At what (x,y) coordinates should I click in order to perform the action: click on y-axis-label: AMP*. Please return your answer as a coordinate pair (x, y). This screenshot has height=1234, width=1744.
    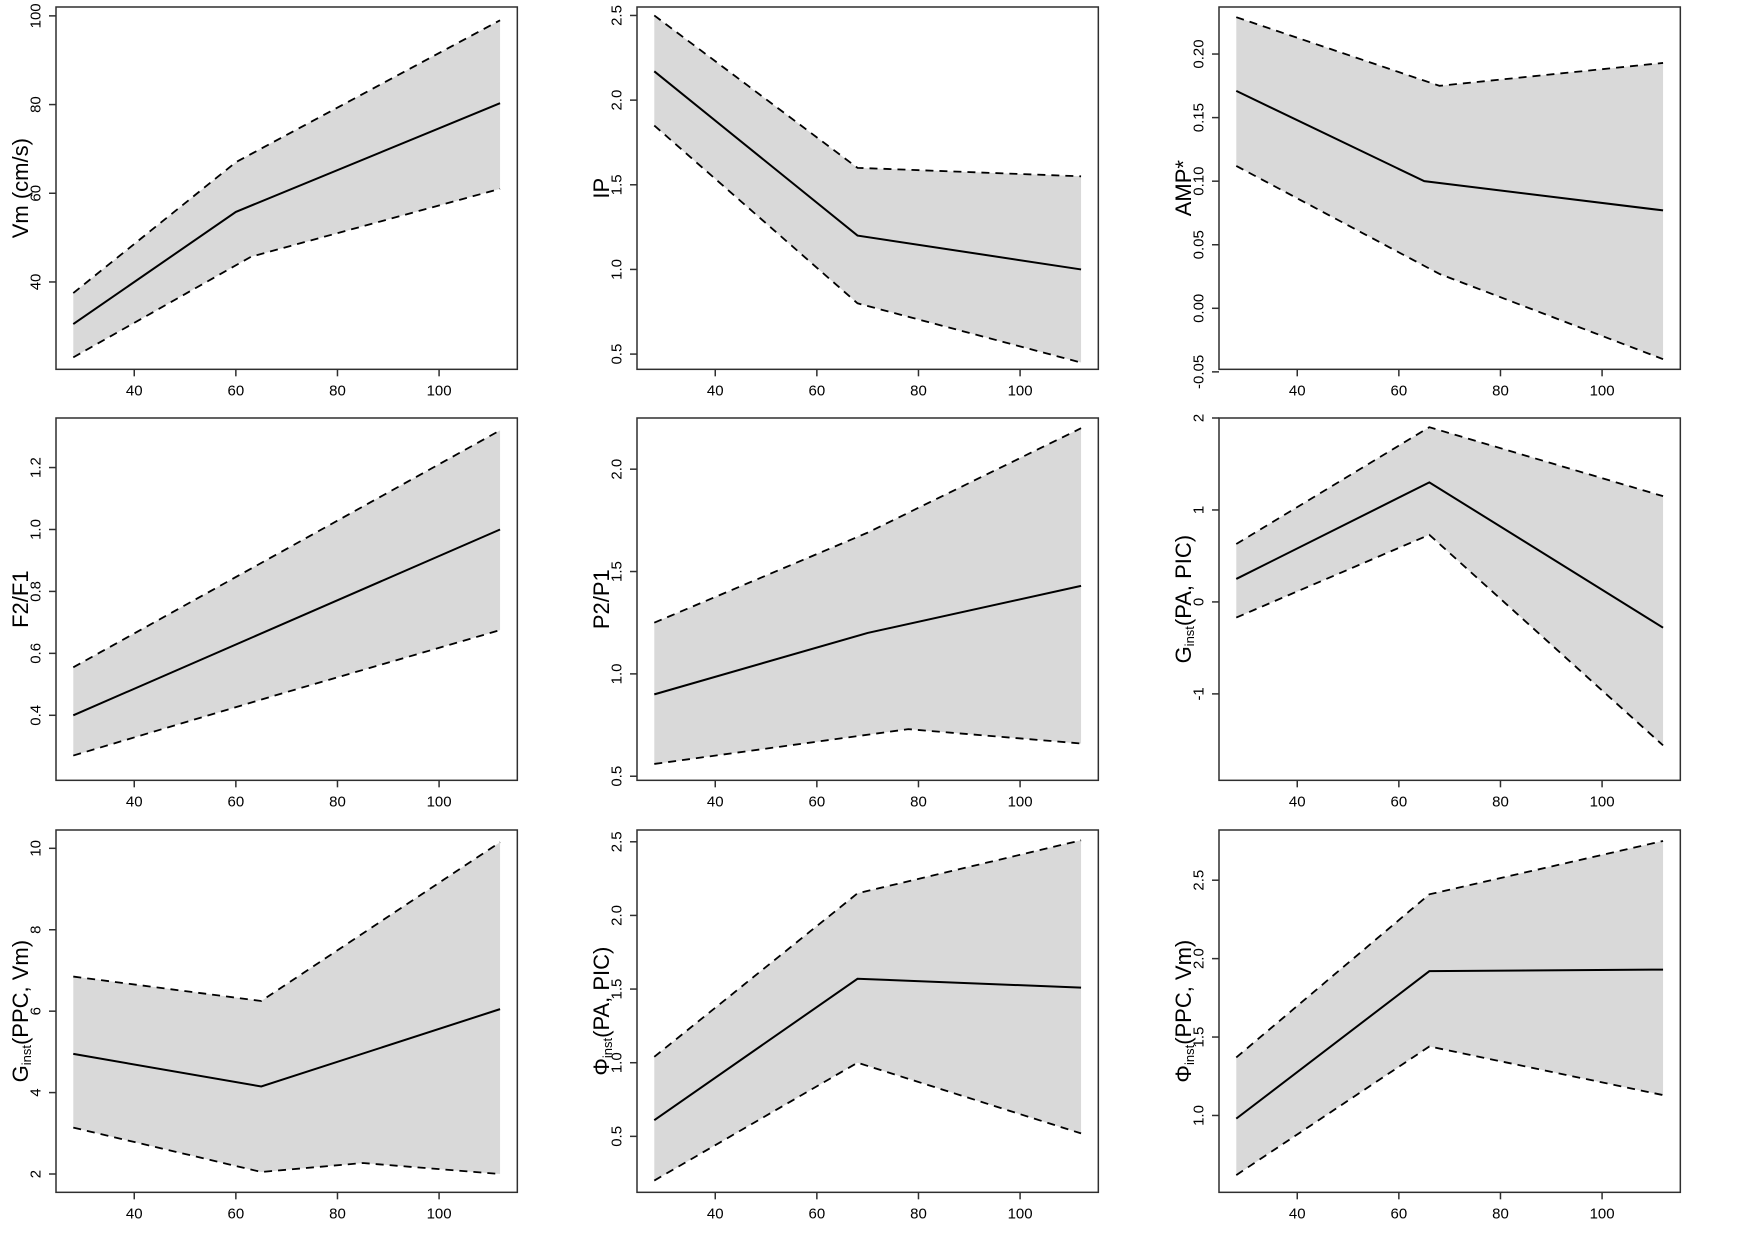
    Looking at the image, I should click on (1182, 188).